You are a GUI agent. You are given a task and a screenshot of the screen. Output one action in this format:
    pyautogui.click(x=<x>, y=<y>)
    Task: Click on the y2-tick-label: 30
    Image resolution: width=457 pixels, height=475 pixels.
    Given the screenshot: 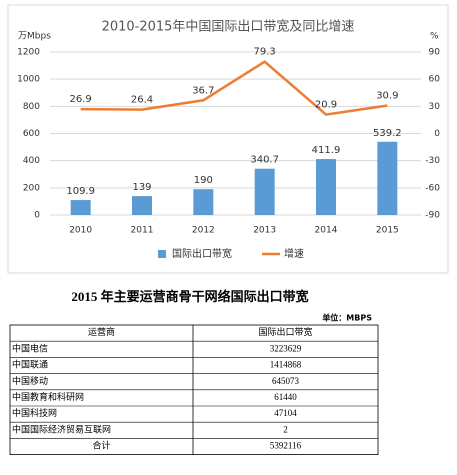 What is the action you would take?
    pyautogui.click(x=435, y=107)
    